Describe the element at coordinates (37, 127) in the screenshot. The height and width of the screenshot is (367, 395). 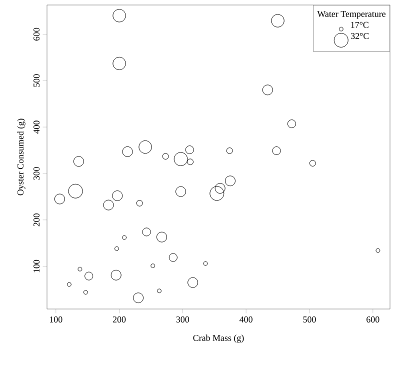
I see `y-tick-label: 400` at that location.